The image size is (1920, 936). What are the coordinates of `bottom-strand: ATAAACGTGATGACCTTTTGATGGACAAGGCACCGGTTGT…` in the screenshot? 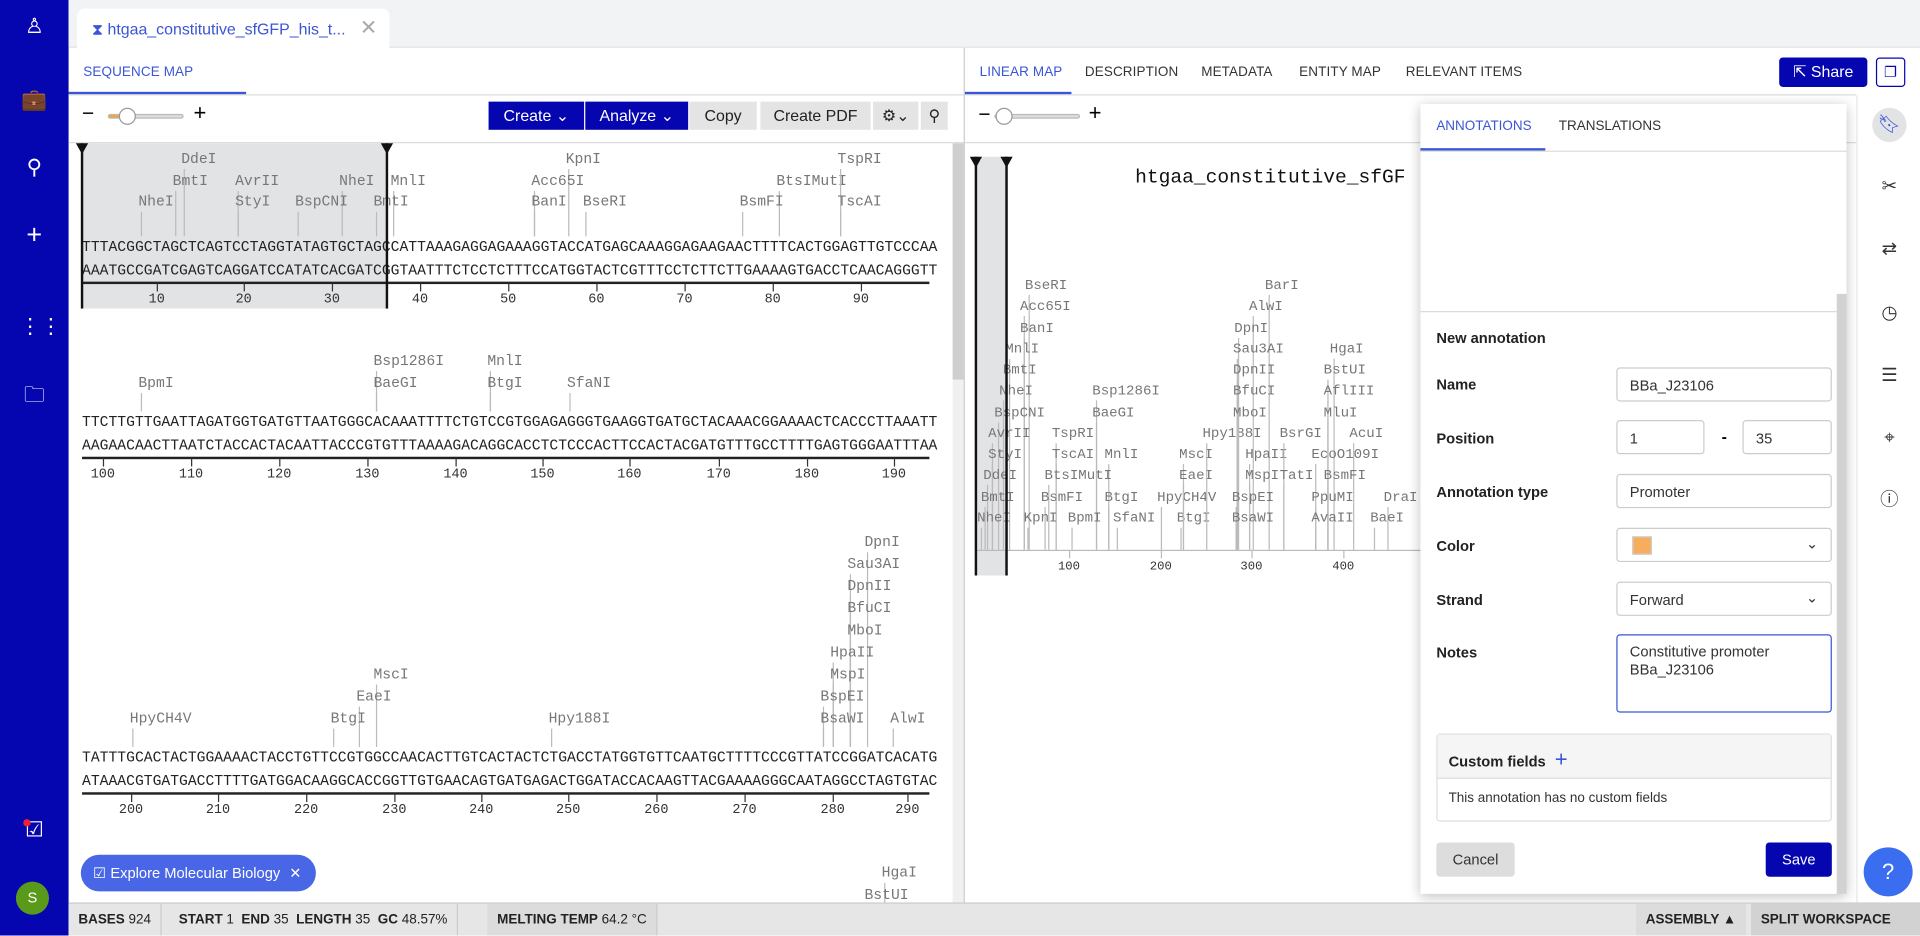 It's located at (510, 781).